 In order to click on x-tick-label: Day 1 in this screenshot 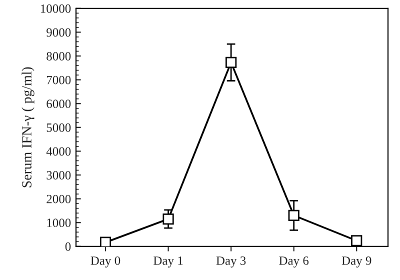, I will do `click(168, 262)`.